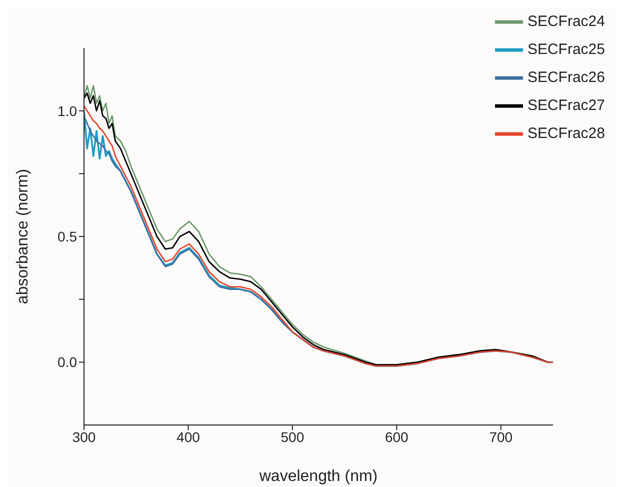 This screenshot has width=623, height=487. Describe the element at coordinates (566, 133) in the screenshot. I see `legend-label: SECFrac28` at that location.